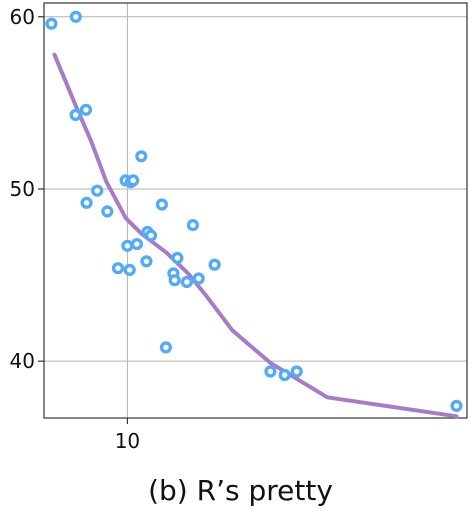  I want to click on y-tick-label: 40, so click(22, 361).